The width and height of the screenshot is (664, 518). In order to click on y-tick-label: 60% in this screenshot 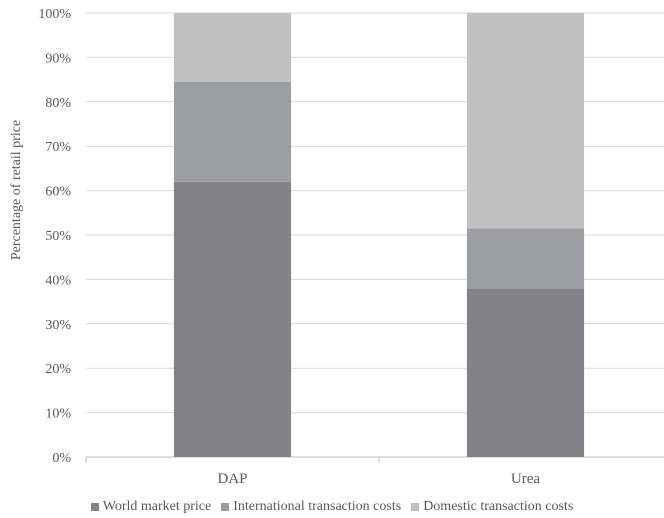, I will do `click(58, 192)`.